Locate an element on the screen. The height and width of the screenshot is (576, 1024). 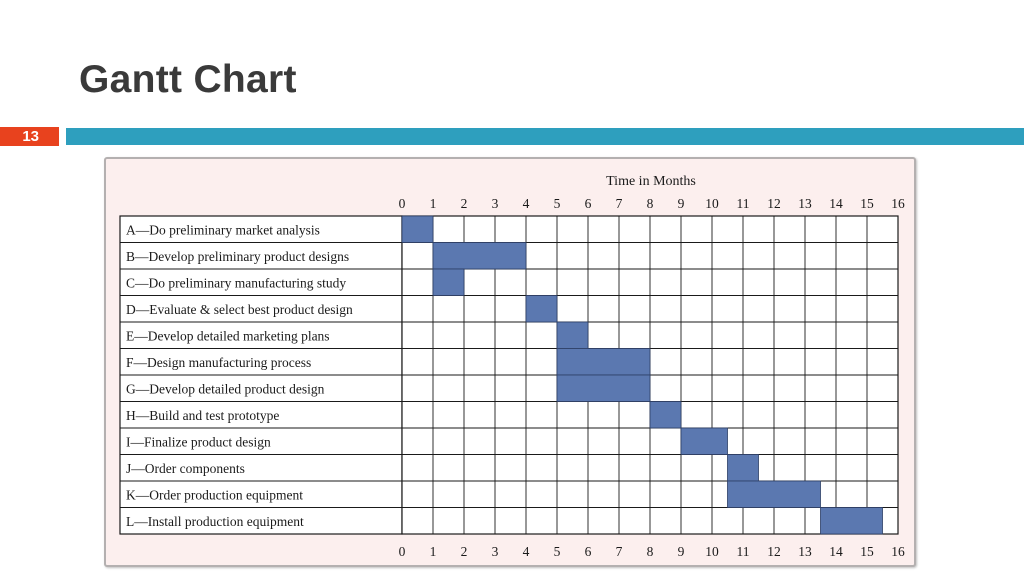
task-label: K—Order production equipment is located at coordinates (214, 494).